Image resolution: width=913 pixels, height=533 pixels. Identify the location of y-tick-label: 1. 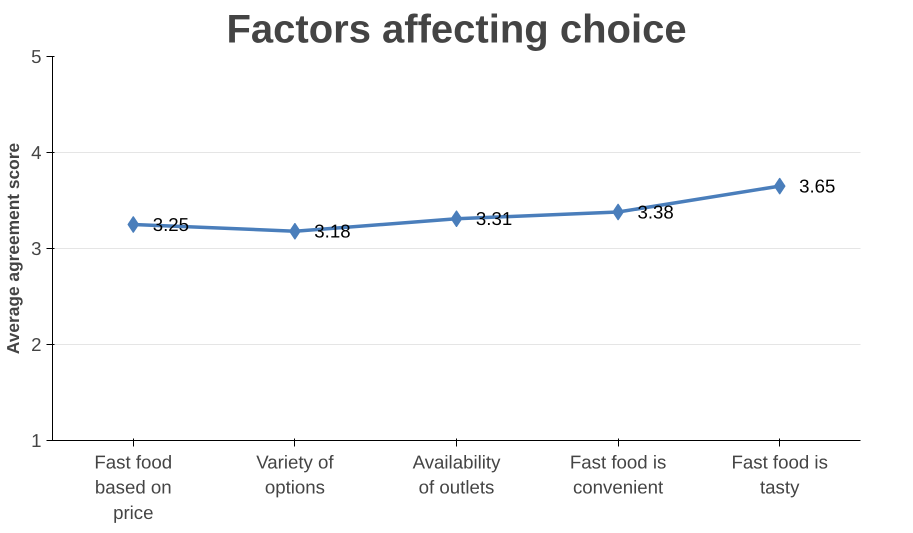
(36, 440).